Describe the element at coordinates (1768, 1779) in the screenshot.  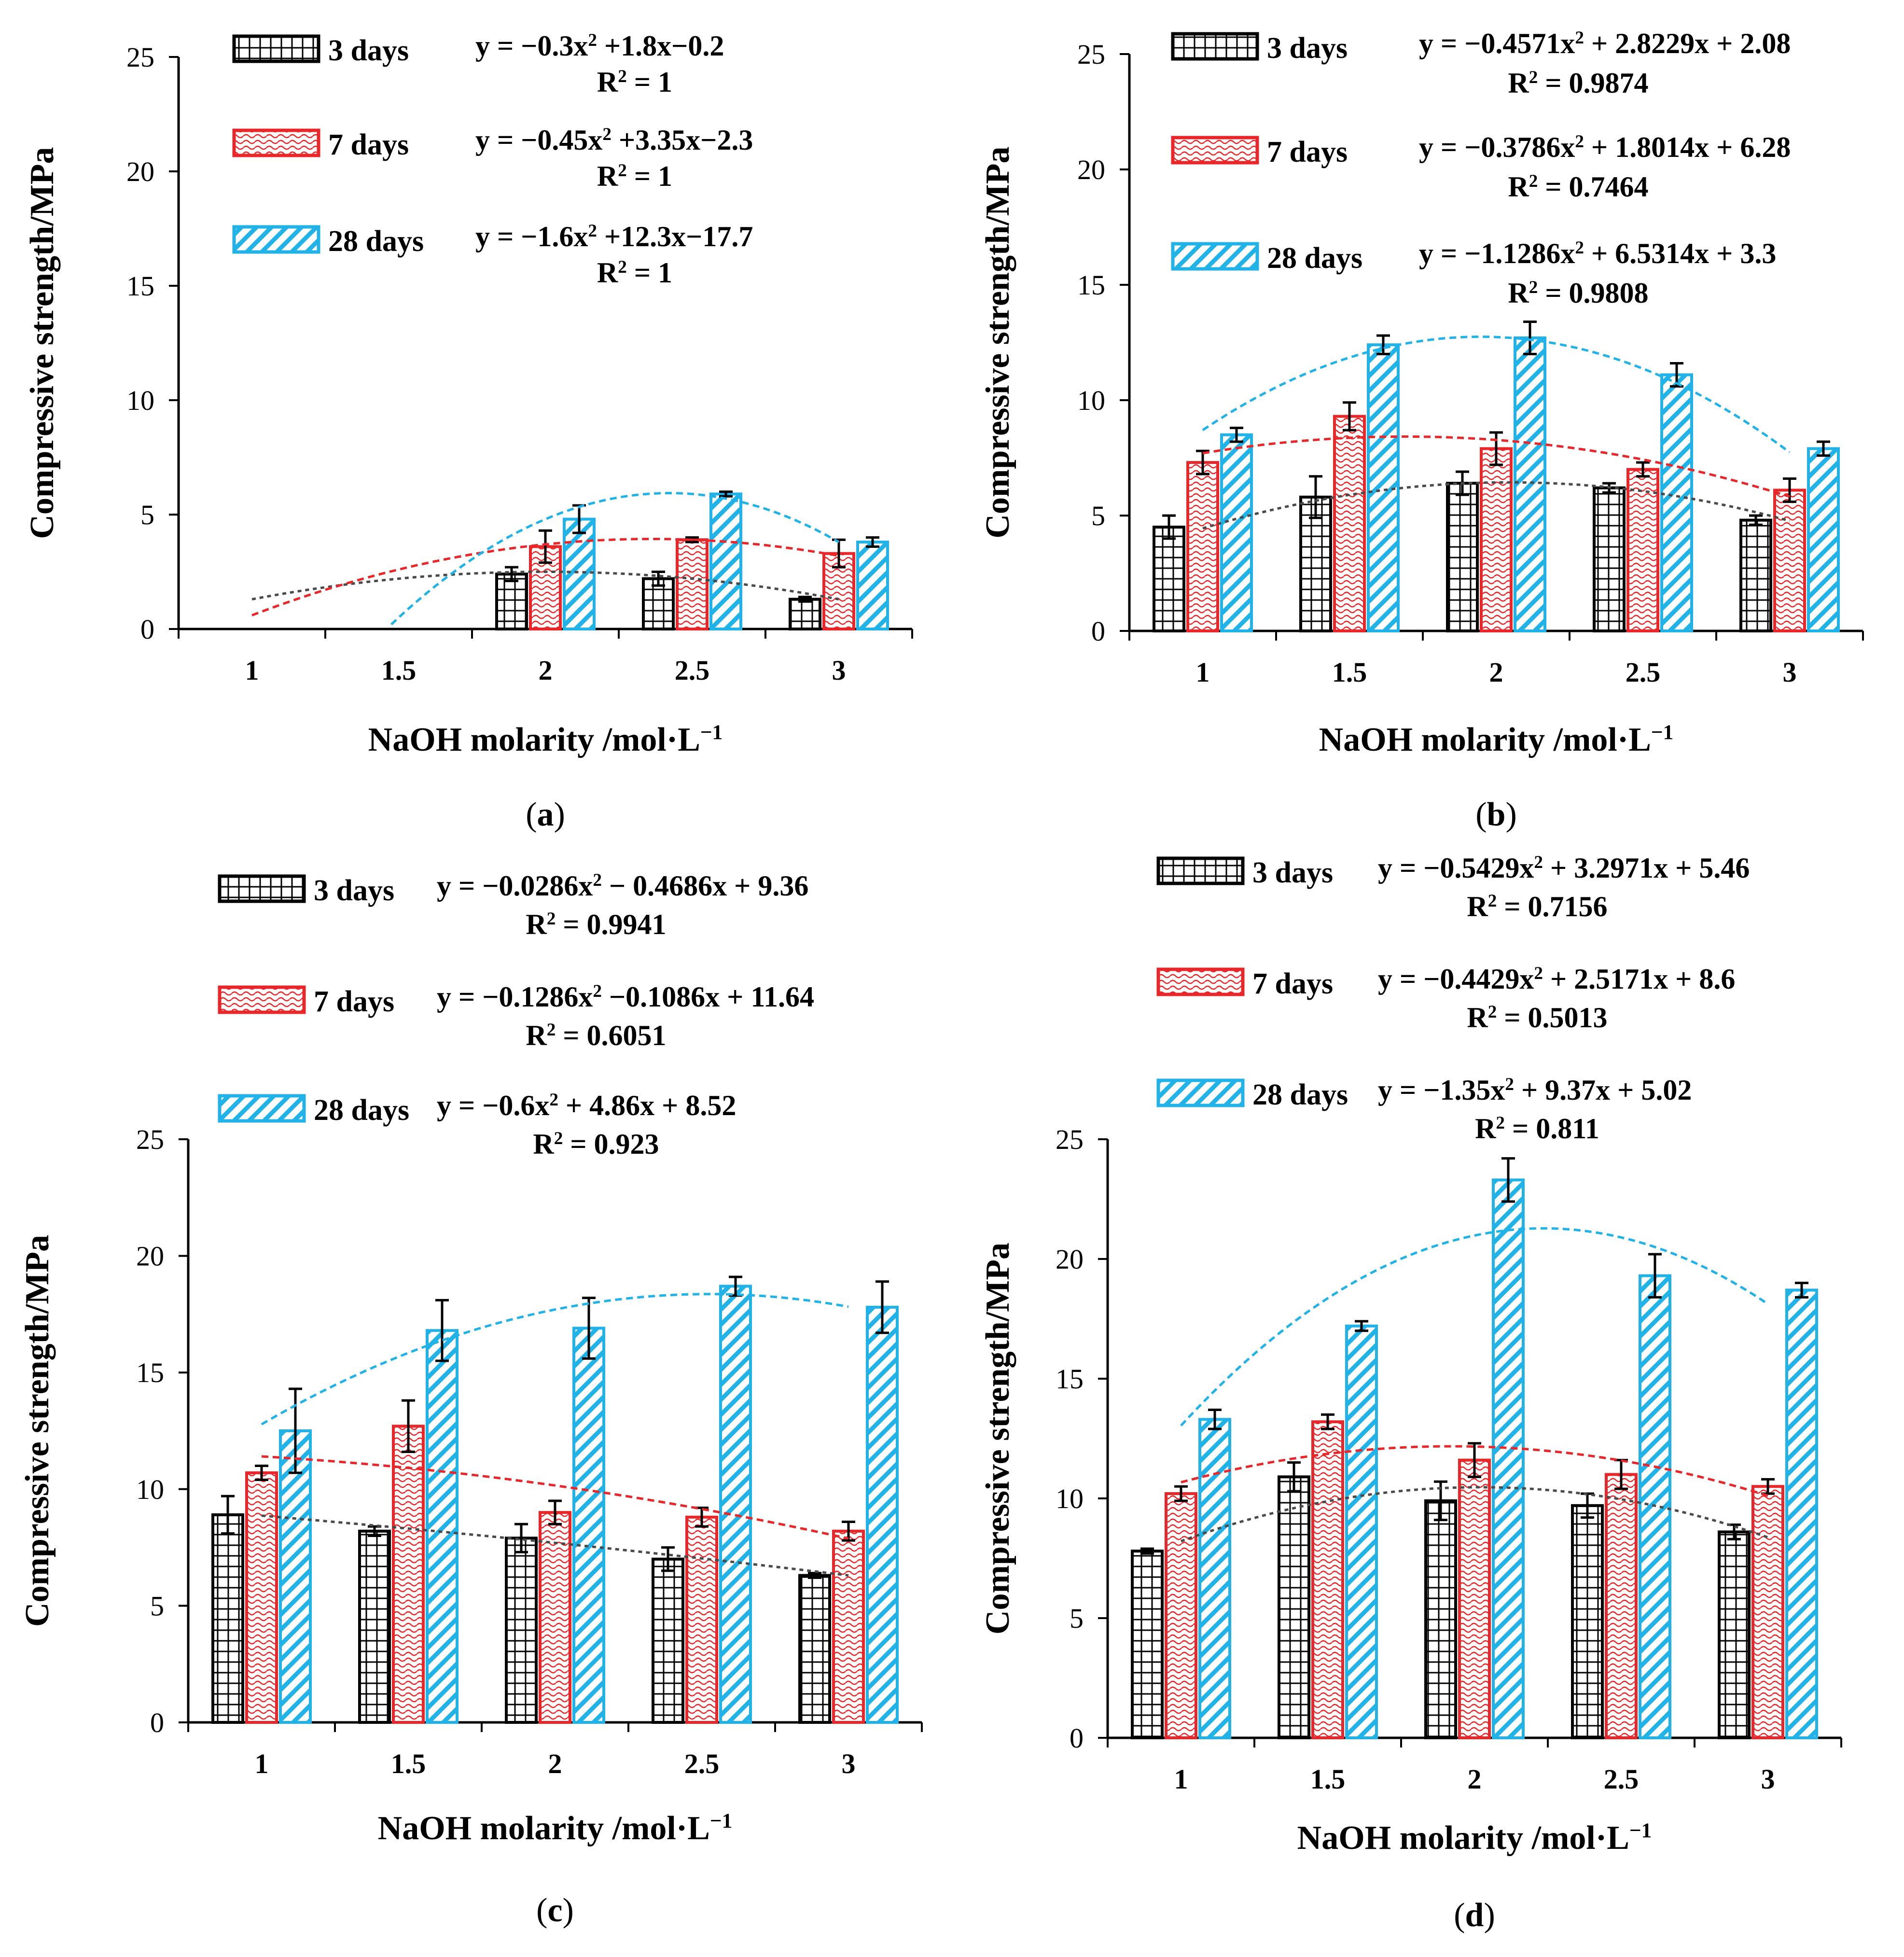
I see `x-tick-label: 3` at that location.